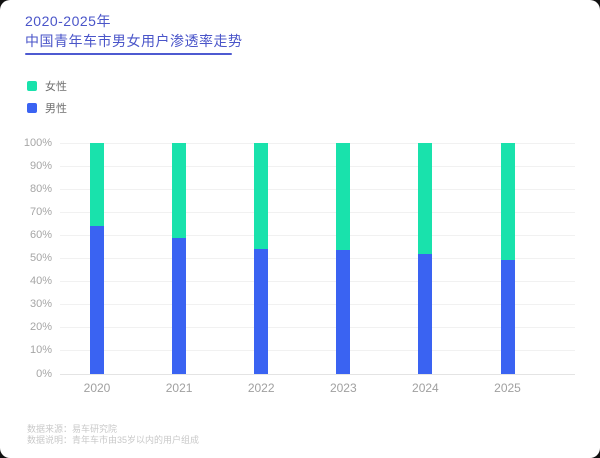  What do you see at coordinates (40, 281) in the screenshot?
I see `y-axis-tick-40%: 40%` at bounding box center [40, 281].